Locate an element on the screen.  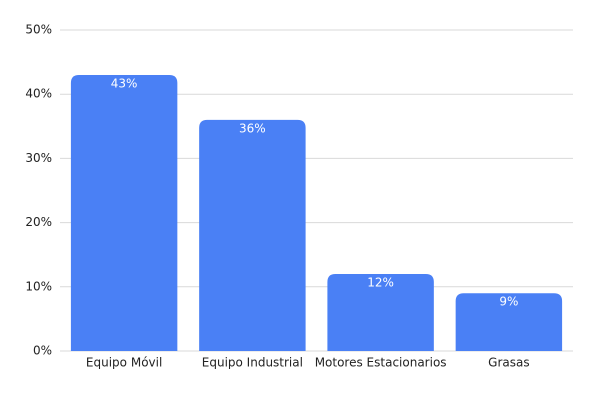
x-tick-label: Motores Estacionarios is located at coordinates (381, 363).